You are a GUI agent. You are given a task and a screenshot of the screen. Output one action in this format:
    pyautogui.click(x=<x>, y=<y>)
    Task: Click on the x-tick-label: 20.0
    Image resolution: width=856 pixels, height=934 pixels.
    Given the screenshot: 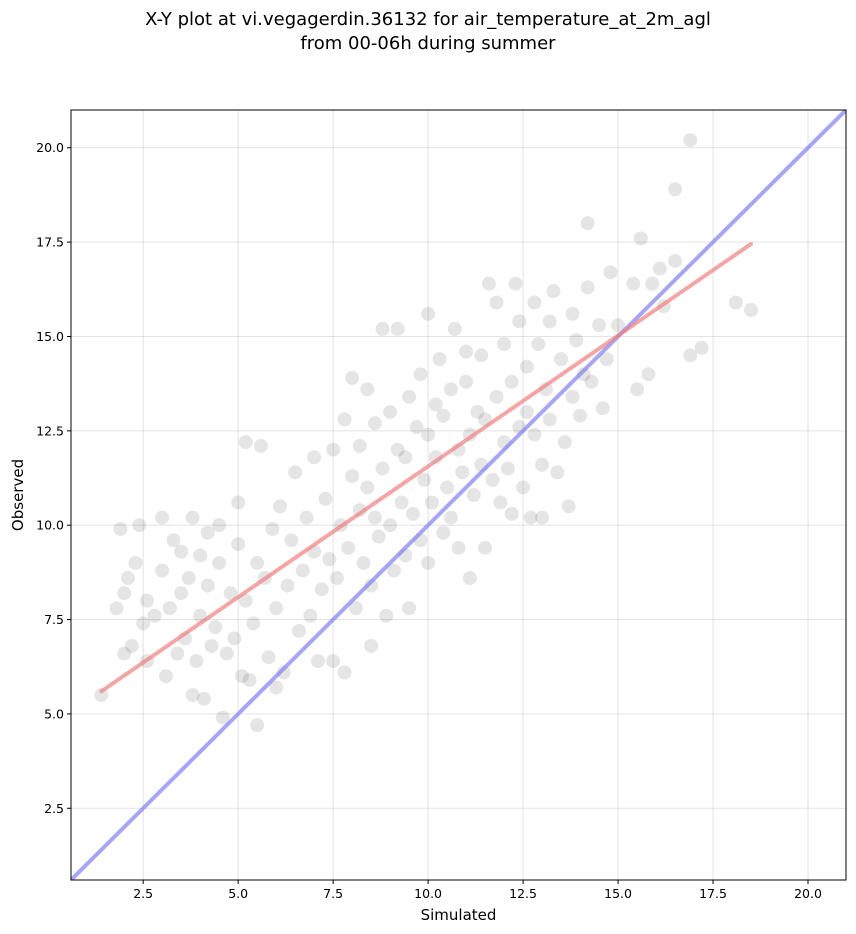 What is the action you would take?
    pyautogui.click(x=808, y=893)
    